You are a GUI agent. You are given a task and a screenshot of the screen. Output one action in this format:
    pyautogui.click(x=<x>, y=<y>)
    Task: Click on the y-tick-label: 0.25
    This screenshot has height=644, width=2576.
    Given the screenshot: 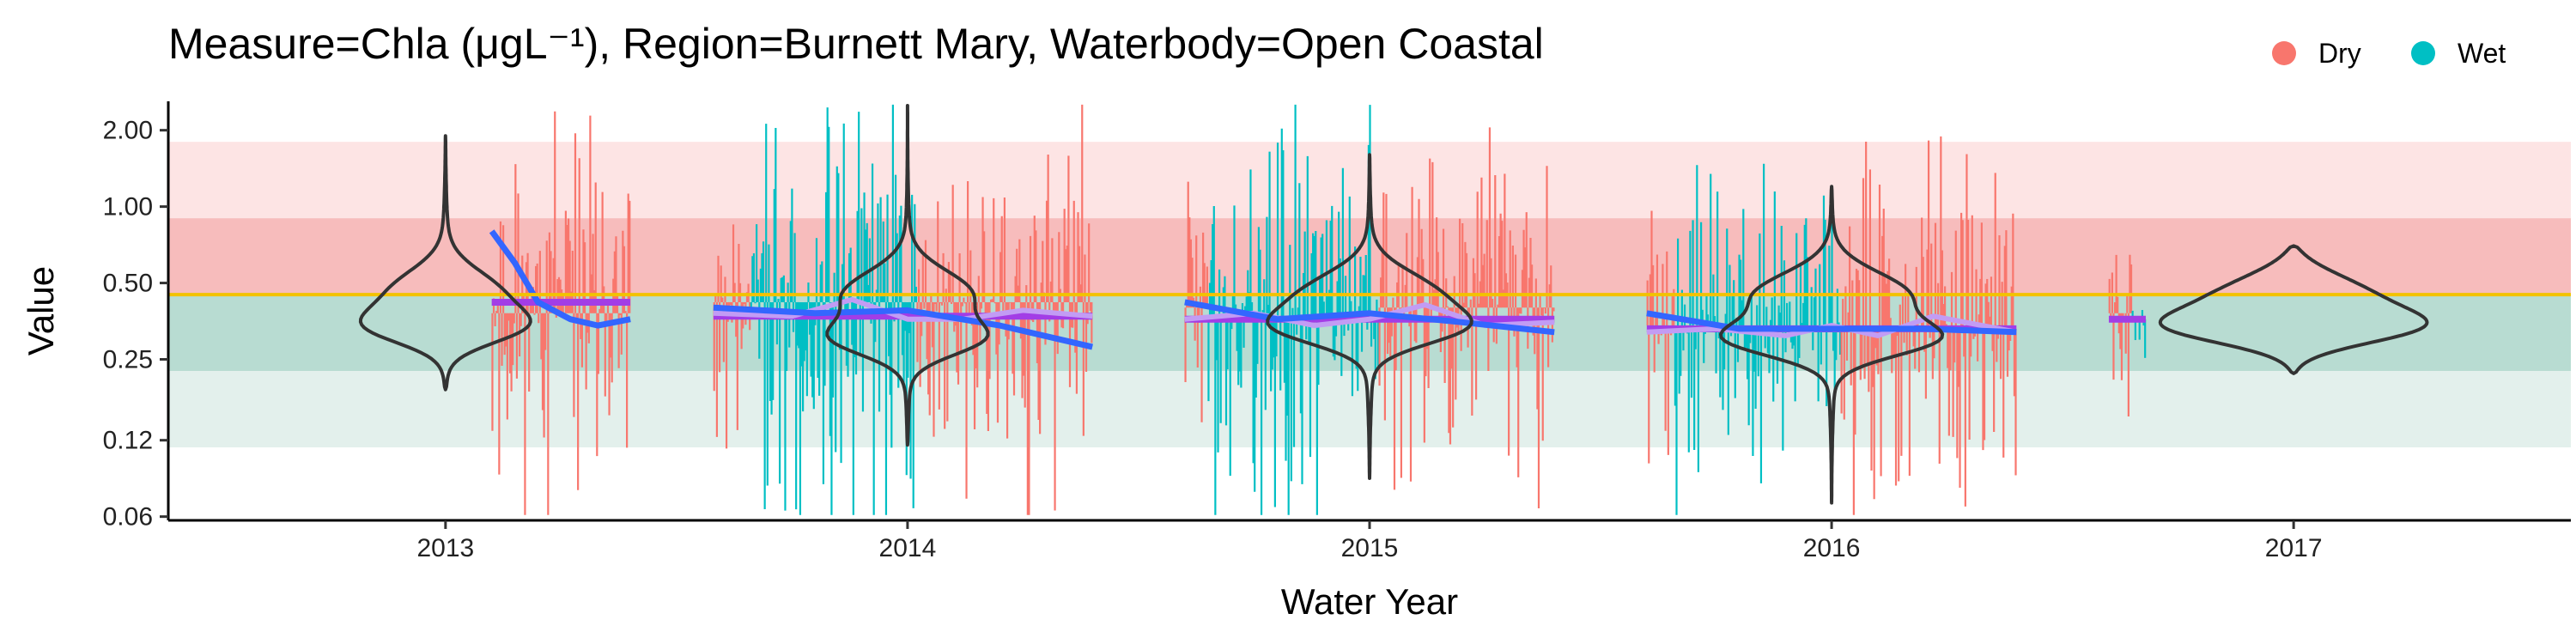 What is the action you would take?
    pyautogui.click(x=128, y=360)
    